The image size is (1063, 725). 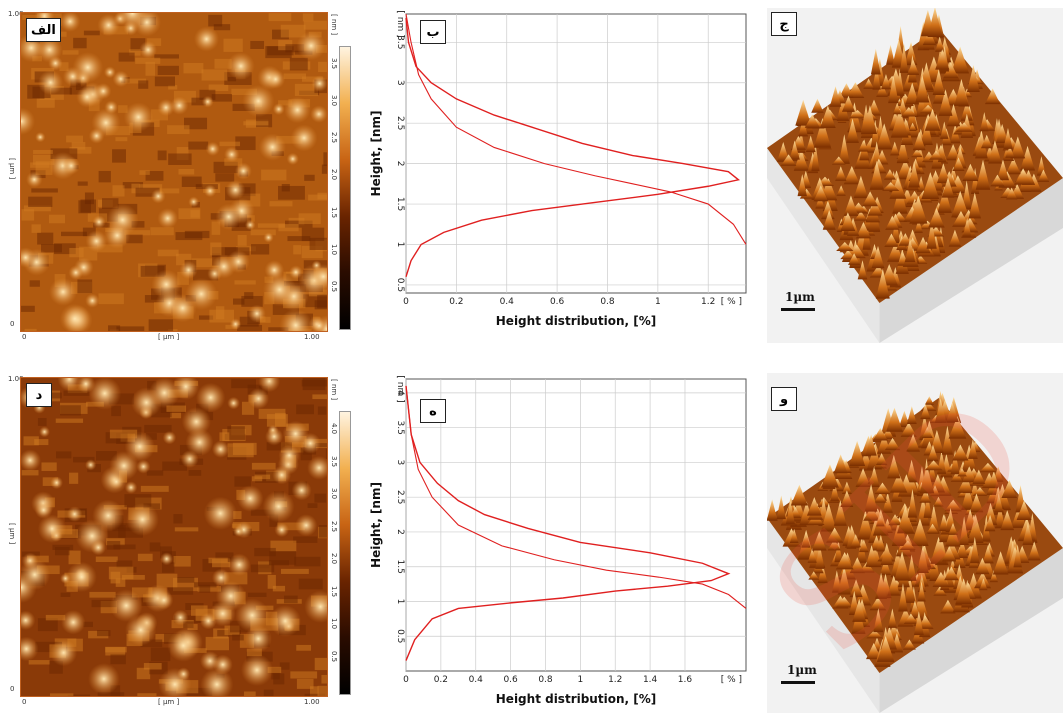 What do you see at coordinates (334, 429) in the screenshot?
I see `colorbar-tick-label: 4.0` at bounding box center [334, 429].